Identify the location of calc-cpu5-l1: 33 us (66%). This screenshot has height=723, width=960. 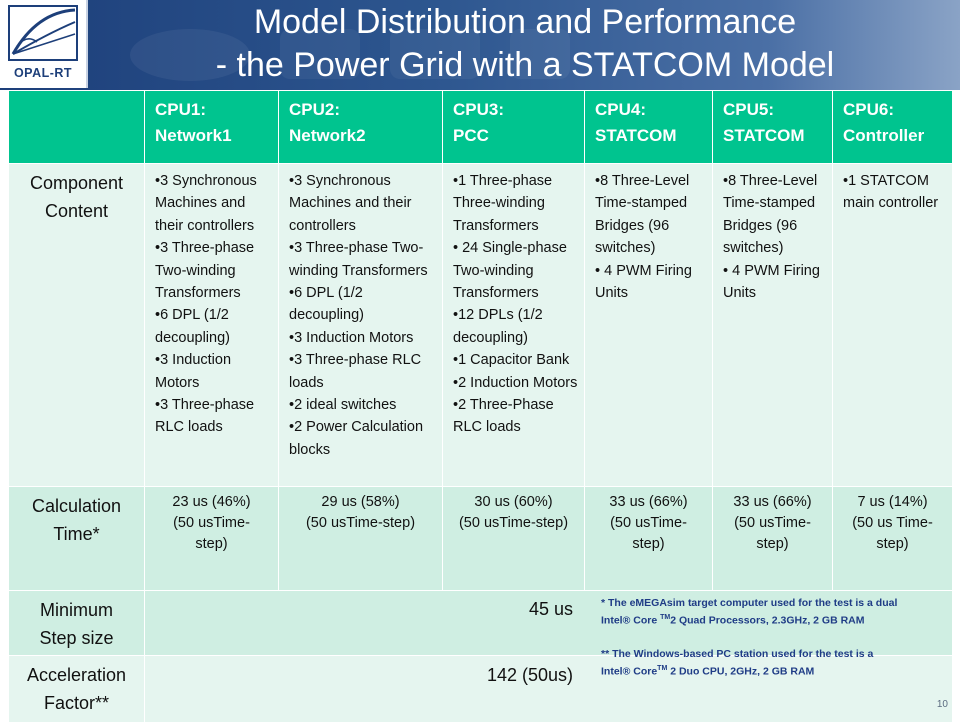
(772, 502).